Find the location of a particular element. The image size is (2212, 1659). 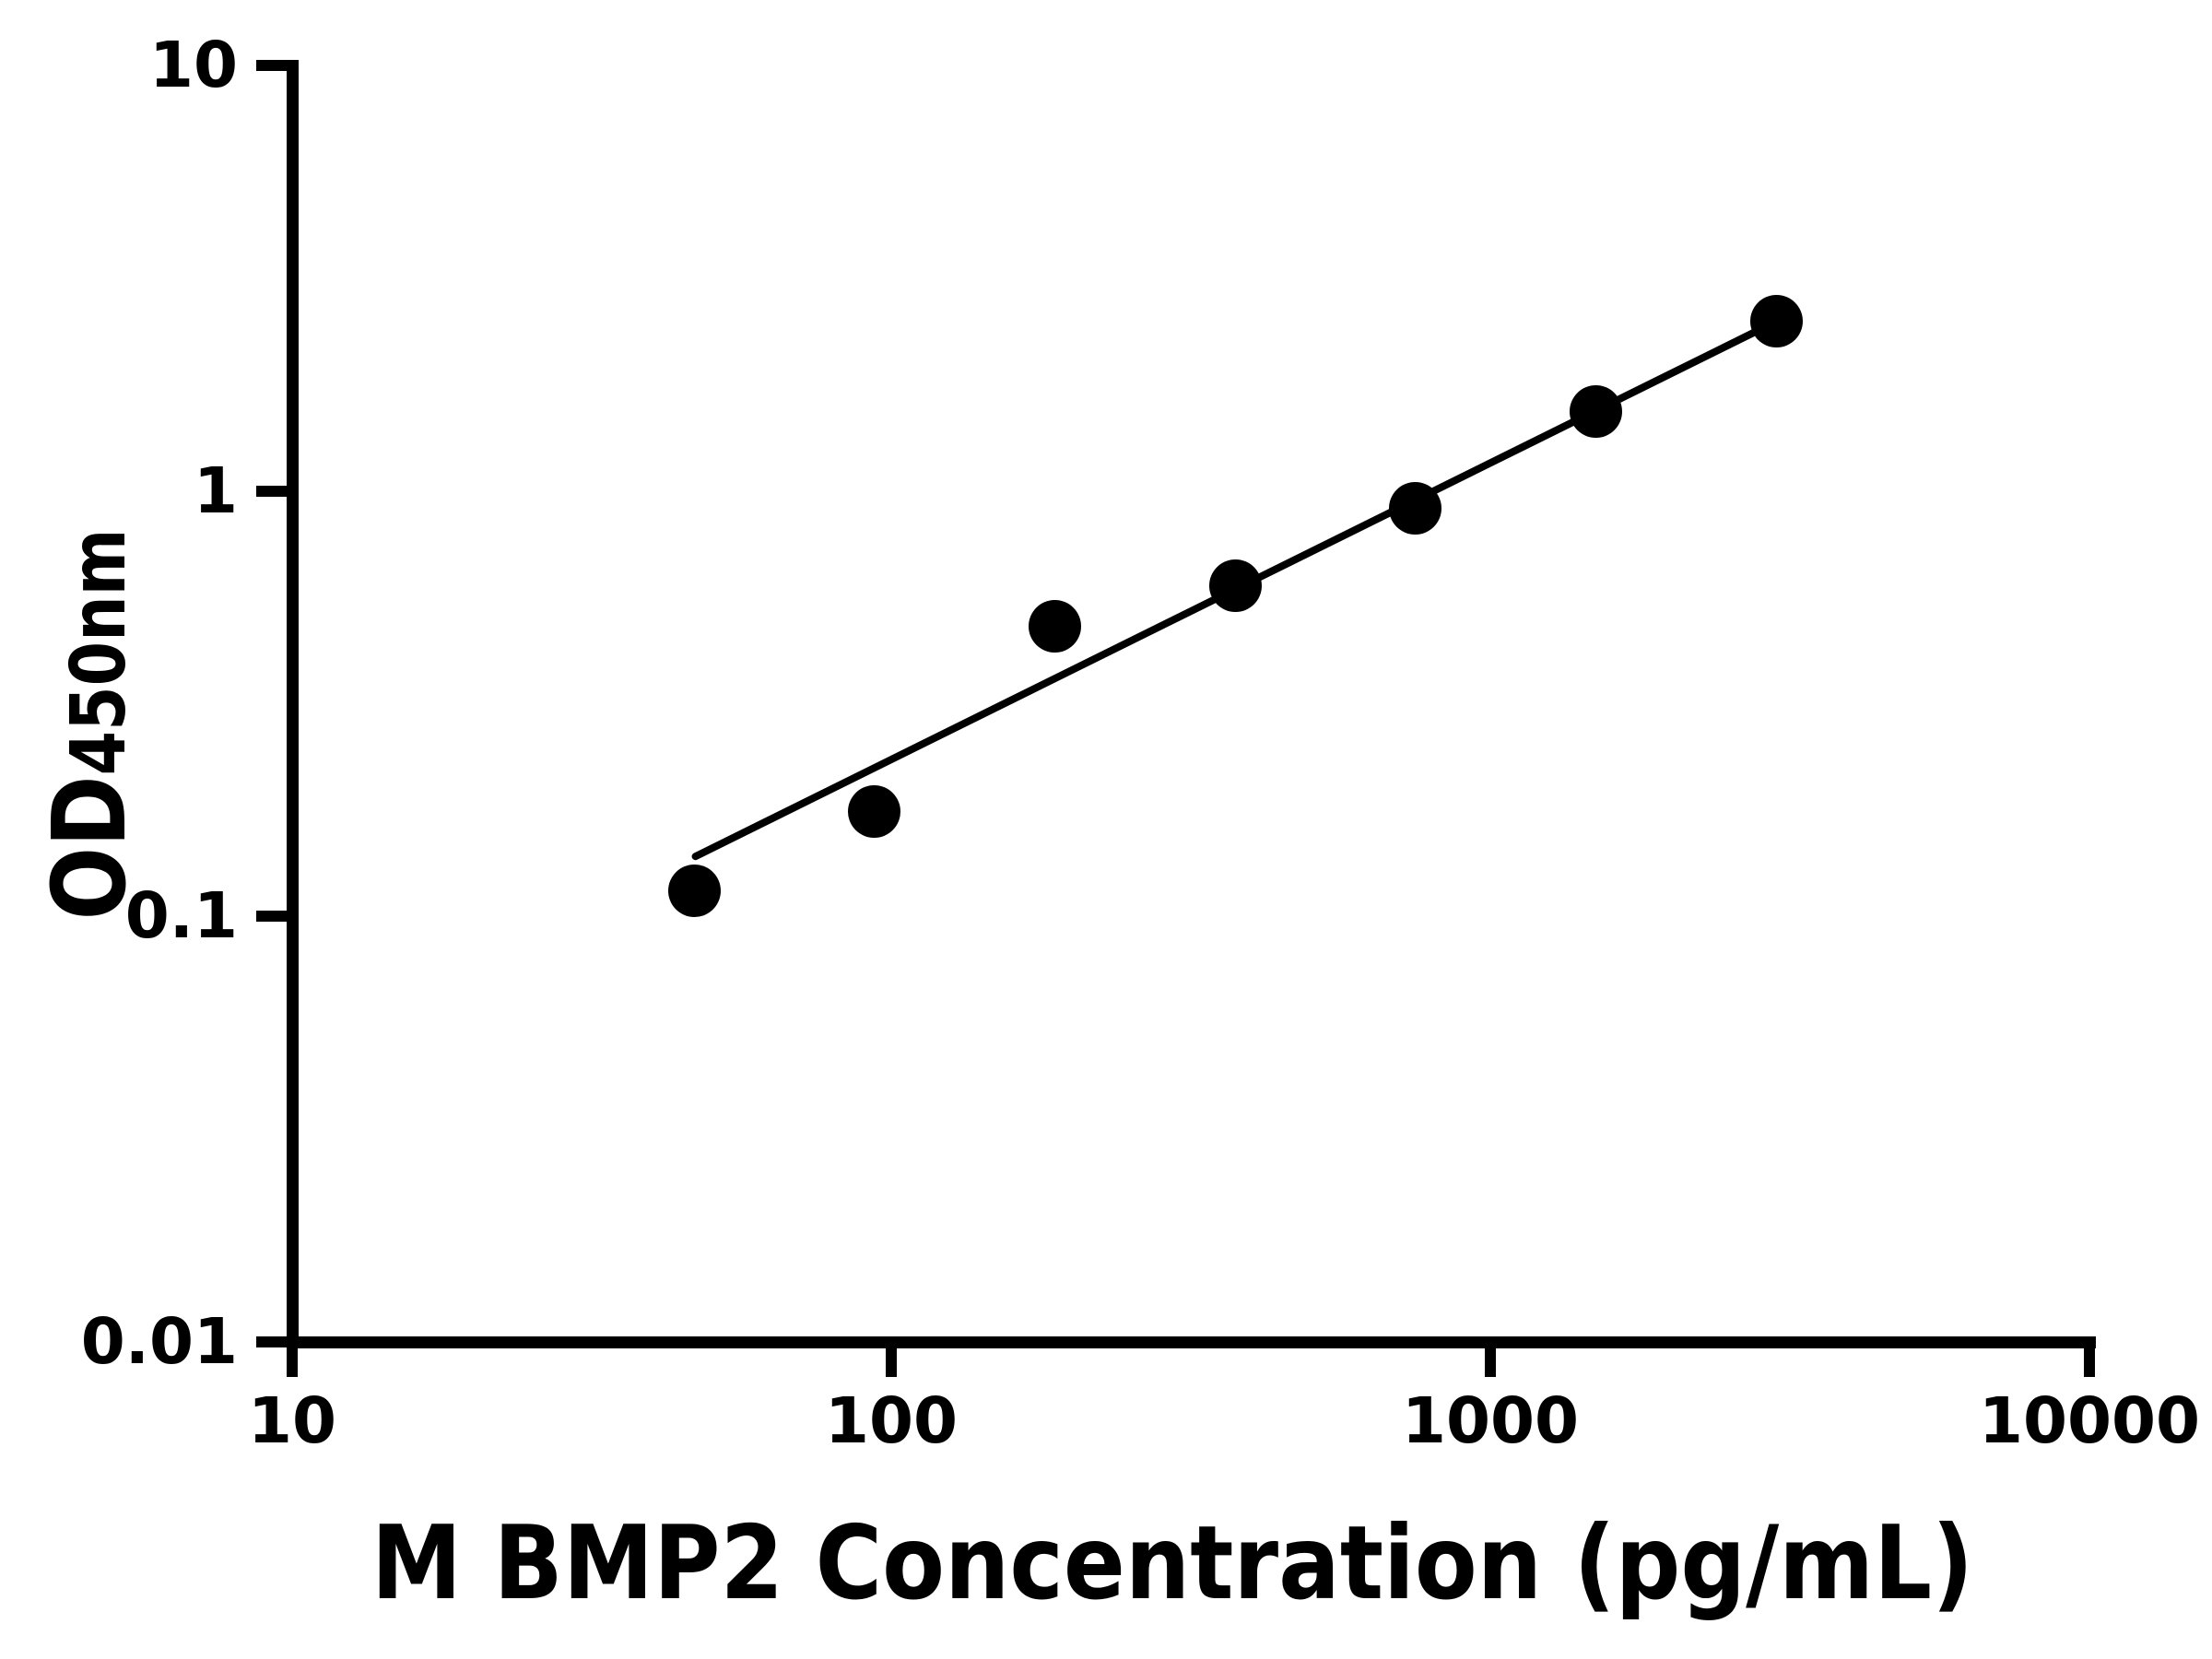

y-tick-label: 1 is located at coordinates (215, 490).